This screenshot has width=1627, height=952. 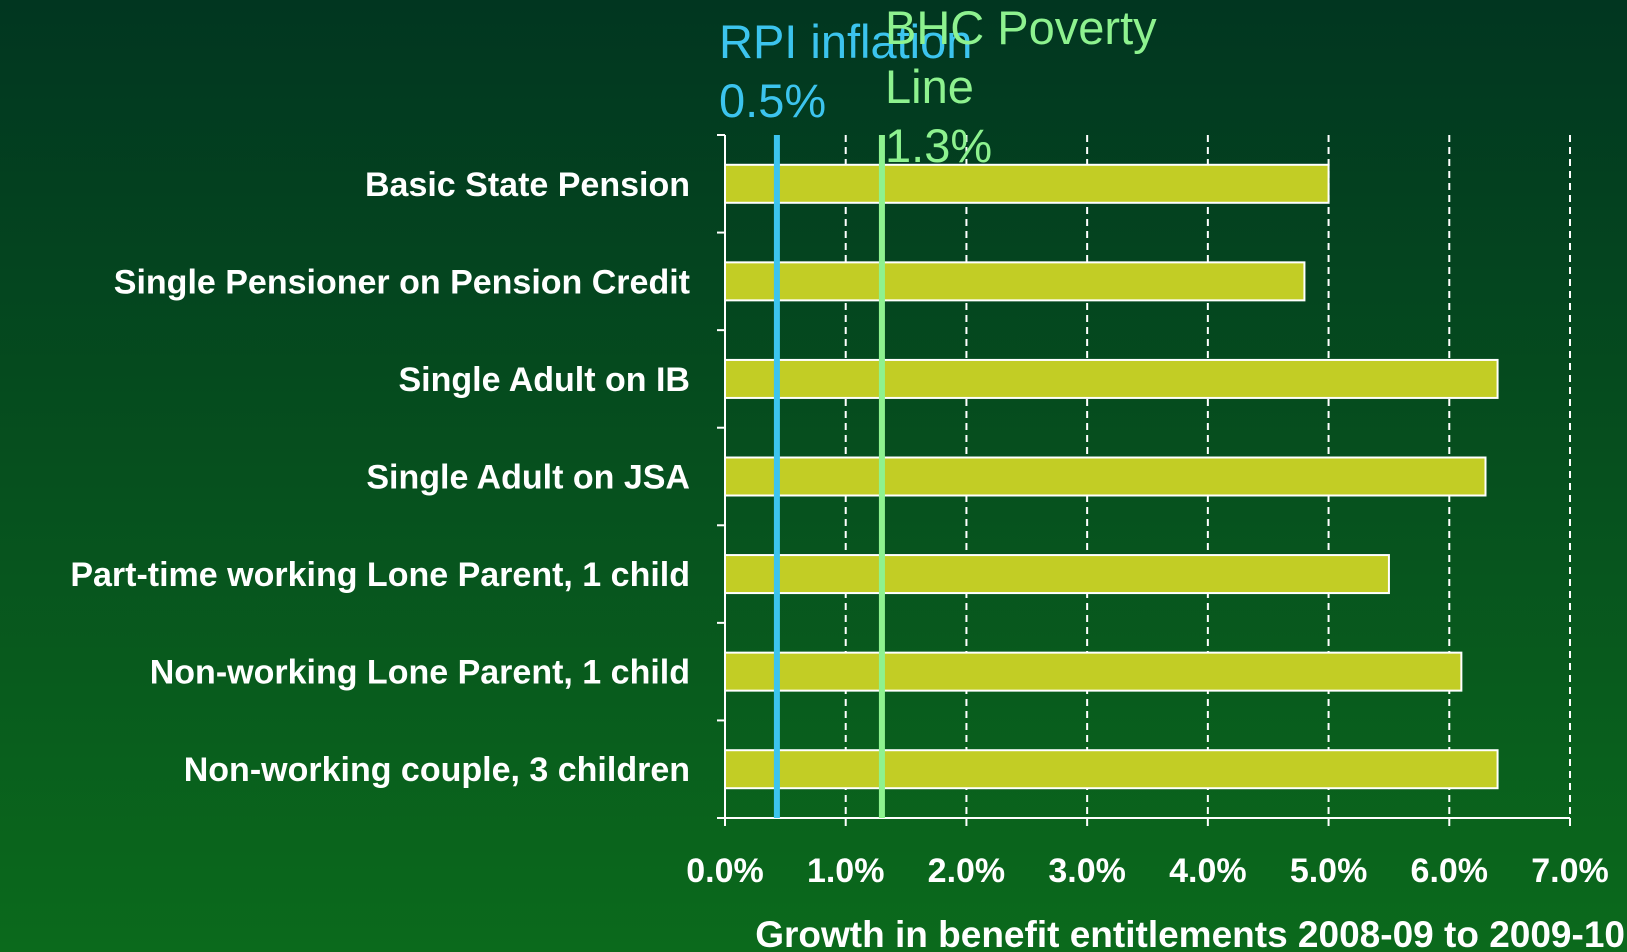 What do you see at coordinates (938, 145) in the screenshot?
I see `reference-line-label: 1.3%` at bounding box center [938, 145].